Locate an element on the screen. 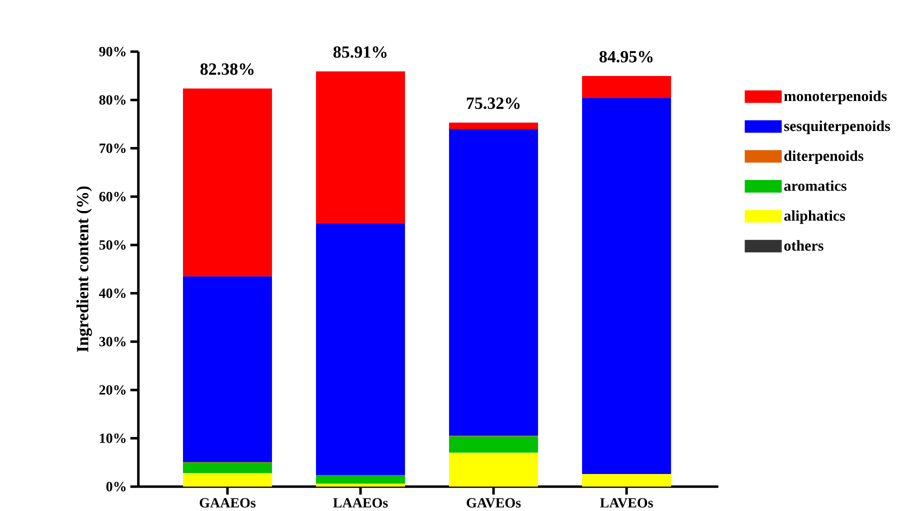  y-tick-label: 60% is located at coordinates (112, 197).